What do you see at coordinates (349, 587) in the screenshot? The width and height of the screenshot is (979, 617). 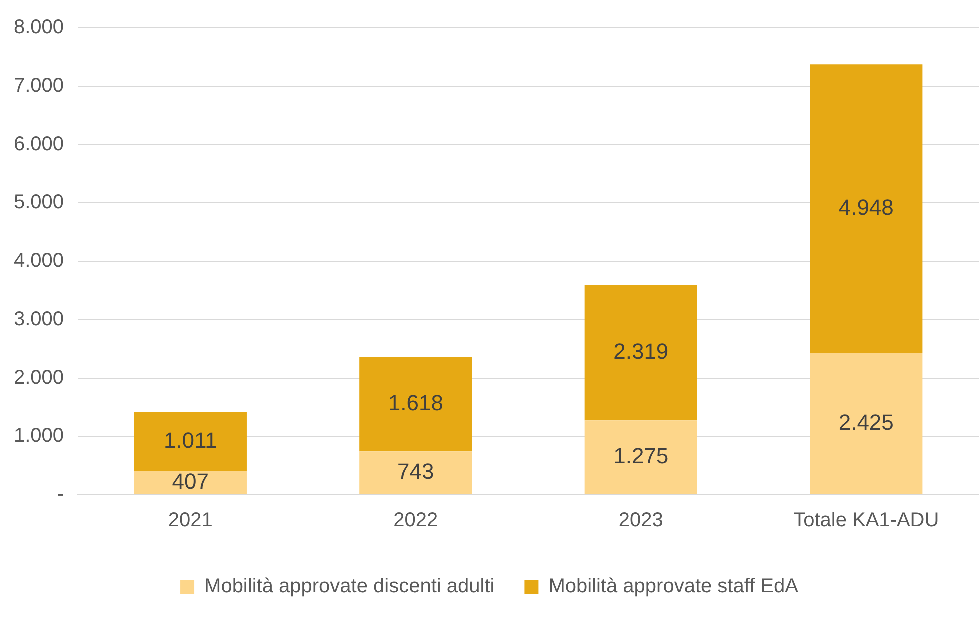 I see `legend-label: Mobilità approvate discenti adulti` at bounding box center [349, 587].